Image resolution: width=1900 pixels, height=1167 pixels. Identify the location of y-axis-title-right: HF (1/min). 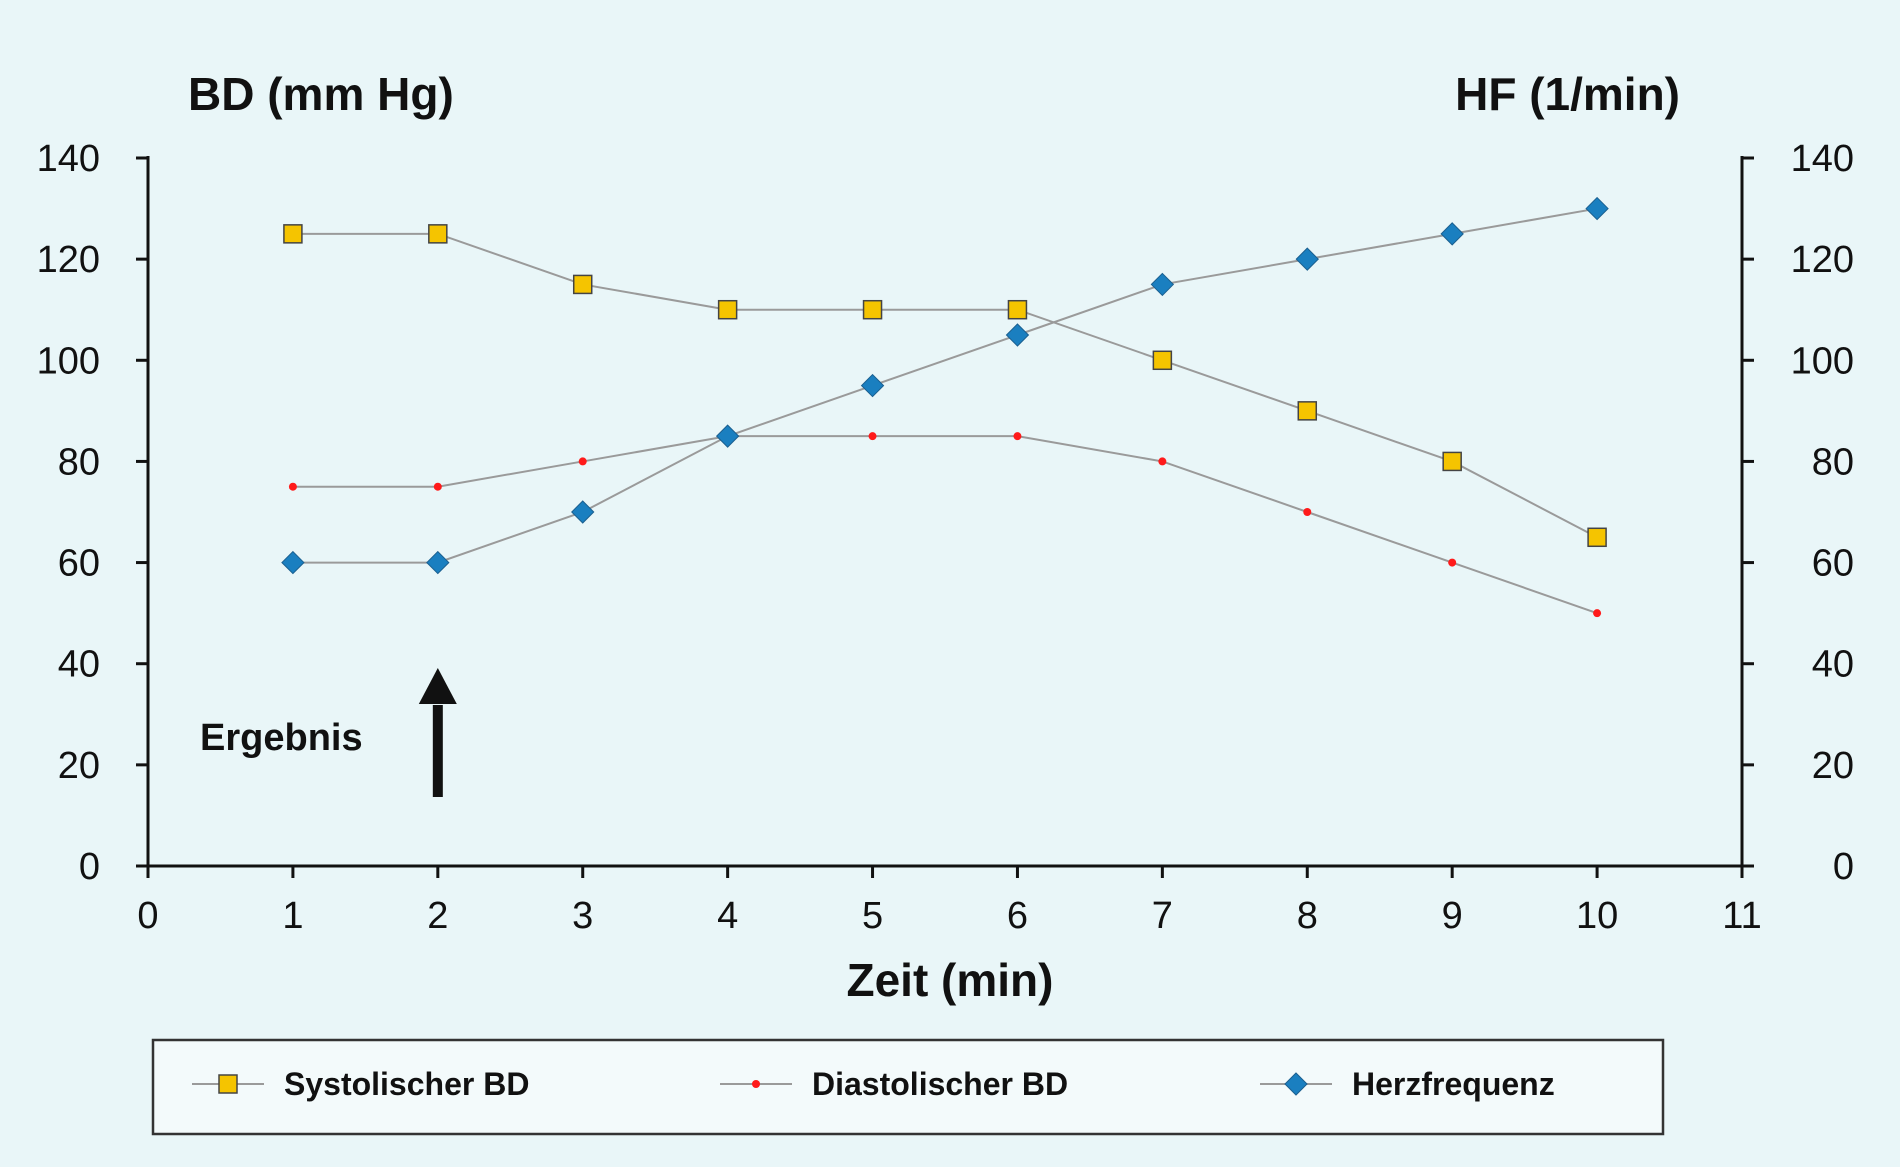
(1567, 94).